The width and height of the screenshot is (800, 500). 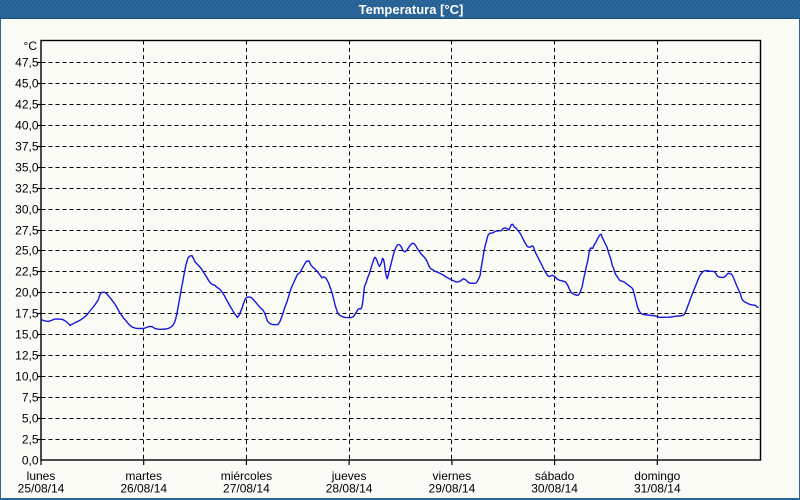 What do you see at coordinates (554, 489) in the screenshot?
I see `svg-text: 30/08/14` at bounding box center [554, 489].